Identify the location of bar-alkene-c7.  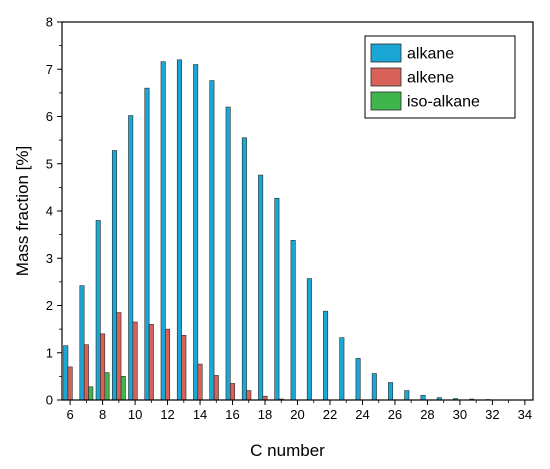
(86, 372).